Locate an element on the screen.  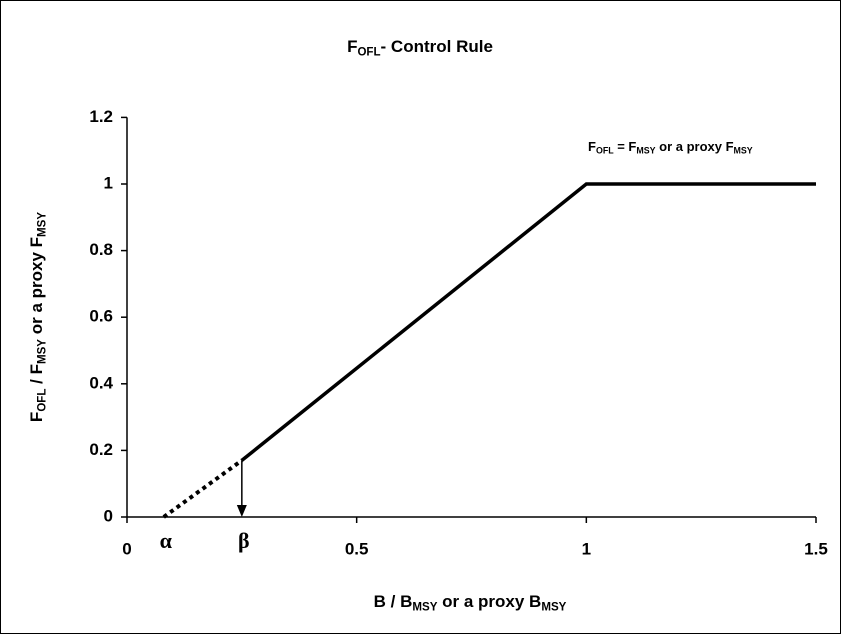
annotation-sub: OFL is located at coordinates (605, 151).